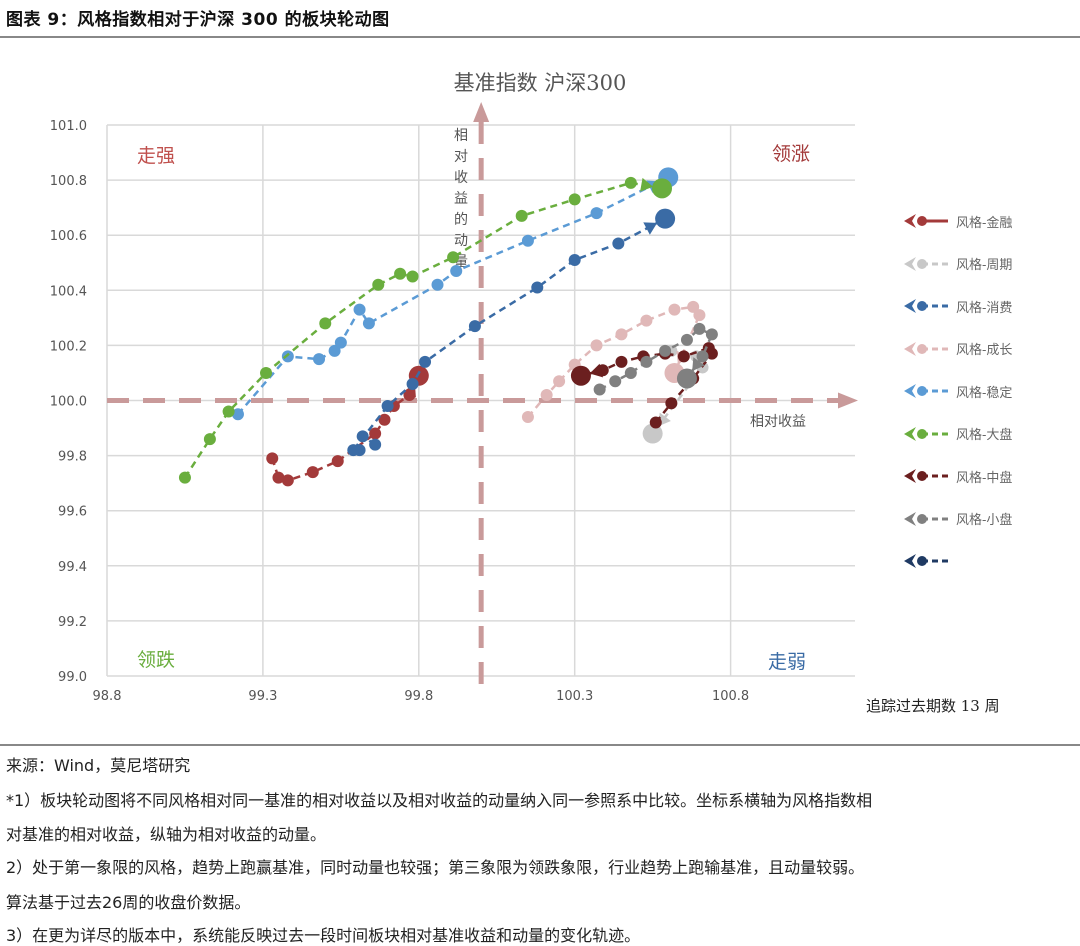 The image size is (1080, 946). I want to click on footer-divider, so click(540, 745).